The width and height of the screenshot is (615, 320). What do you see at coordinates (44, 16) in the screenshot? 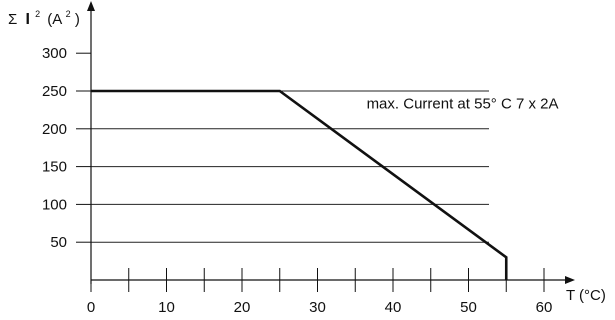
I see `y-axis-title: Σ I 2 (A 2 )` at bounding box center [44, 16].